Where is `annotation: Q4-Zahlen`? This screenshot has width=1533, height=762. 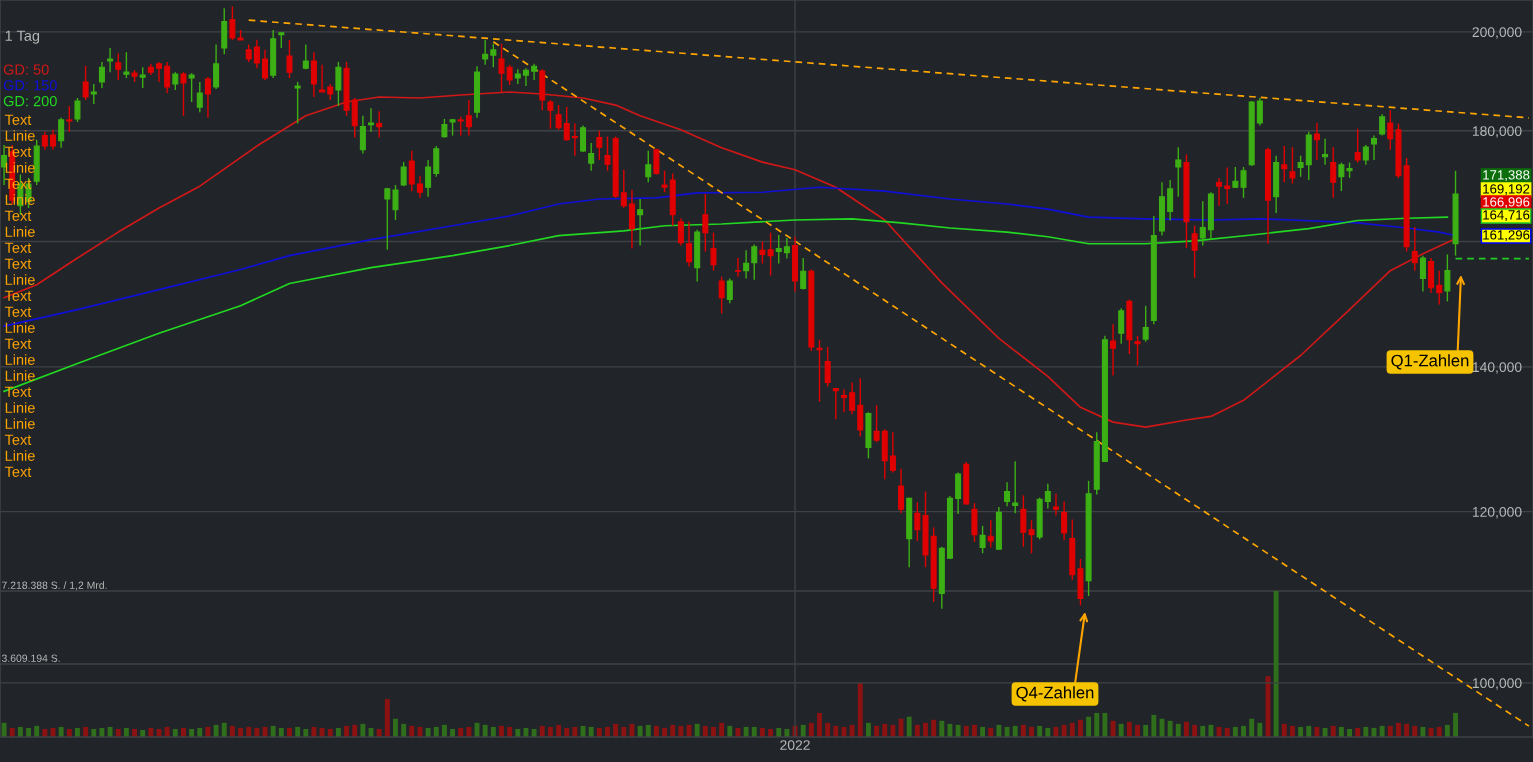 annotation: Q4-Zahlen is located at coordinates (1055, 694).